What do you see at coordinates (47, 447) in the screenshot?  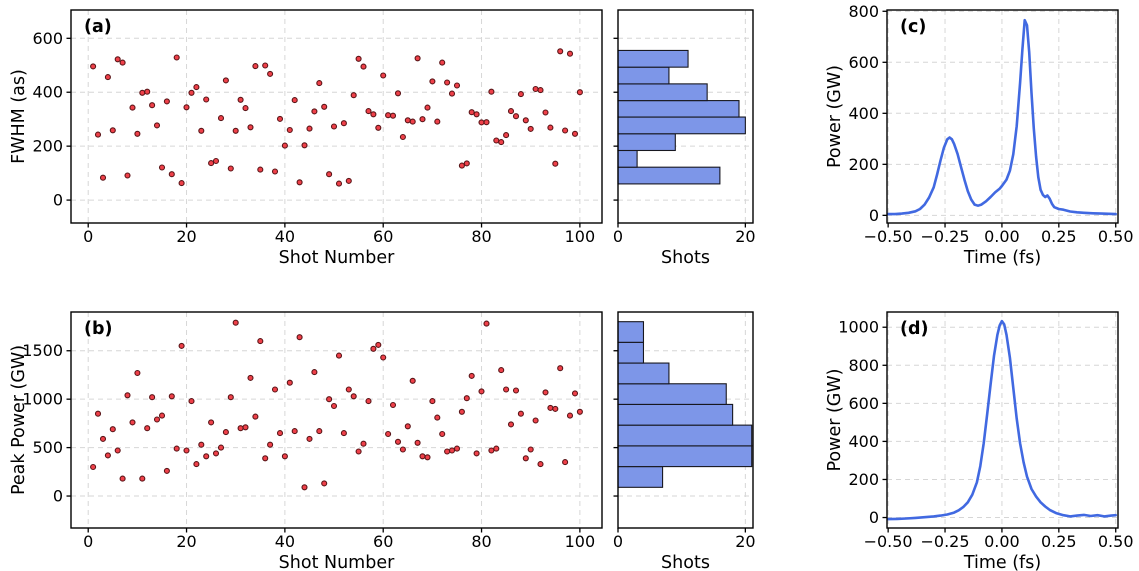 I see `svg-text: 500` at bounding box center [47, 447].